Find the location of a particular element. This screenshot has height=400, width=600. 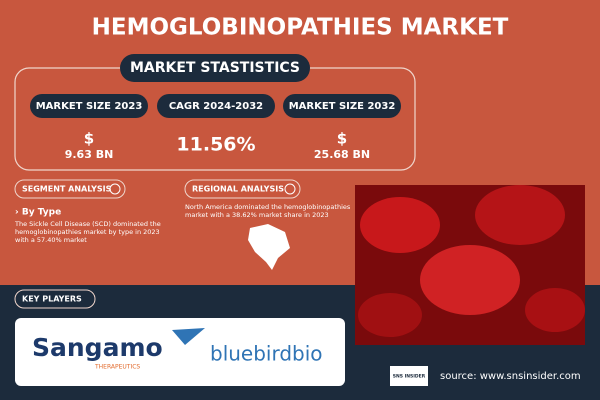

stats-heading: MARKET STASTISTICS is located at coordinates (215, 68).